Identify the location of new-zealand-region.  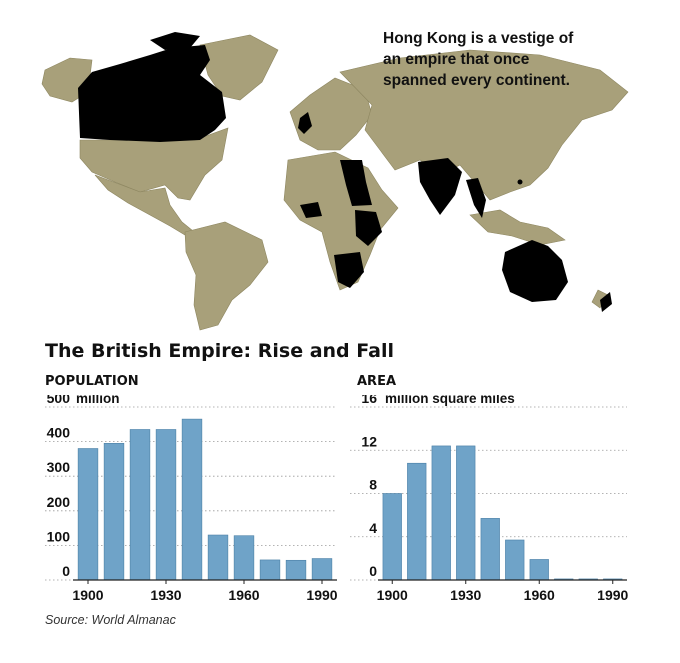
(600, 299).